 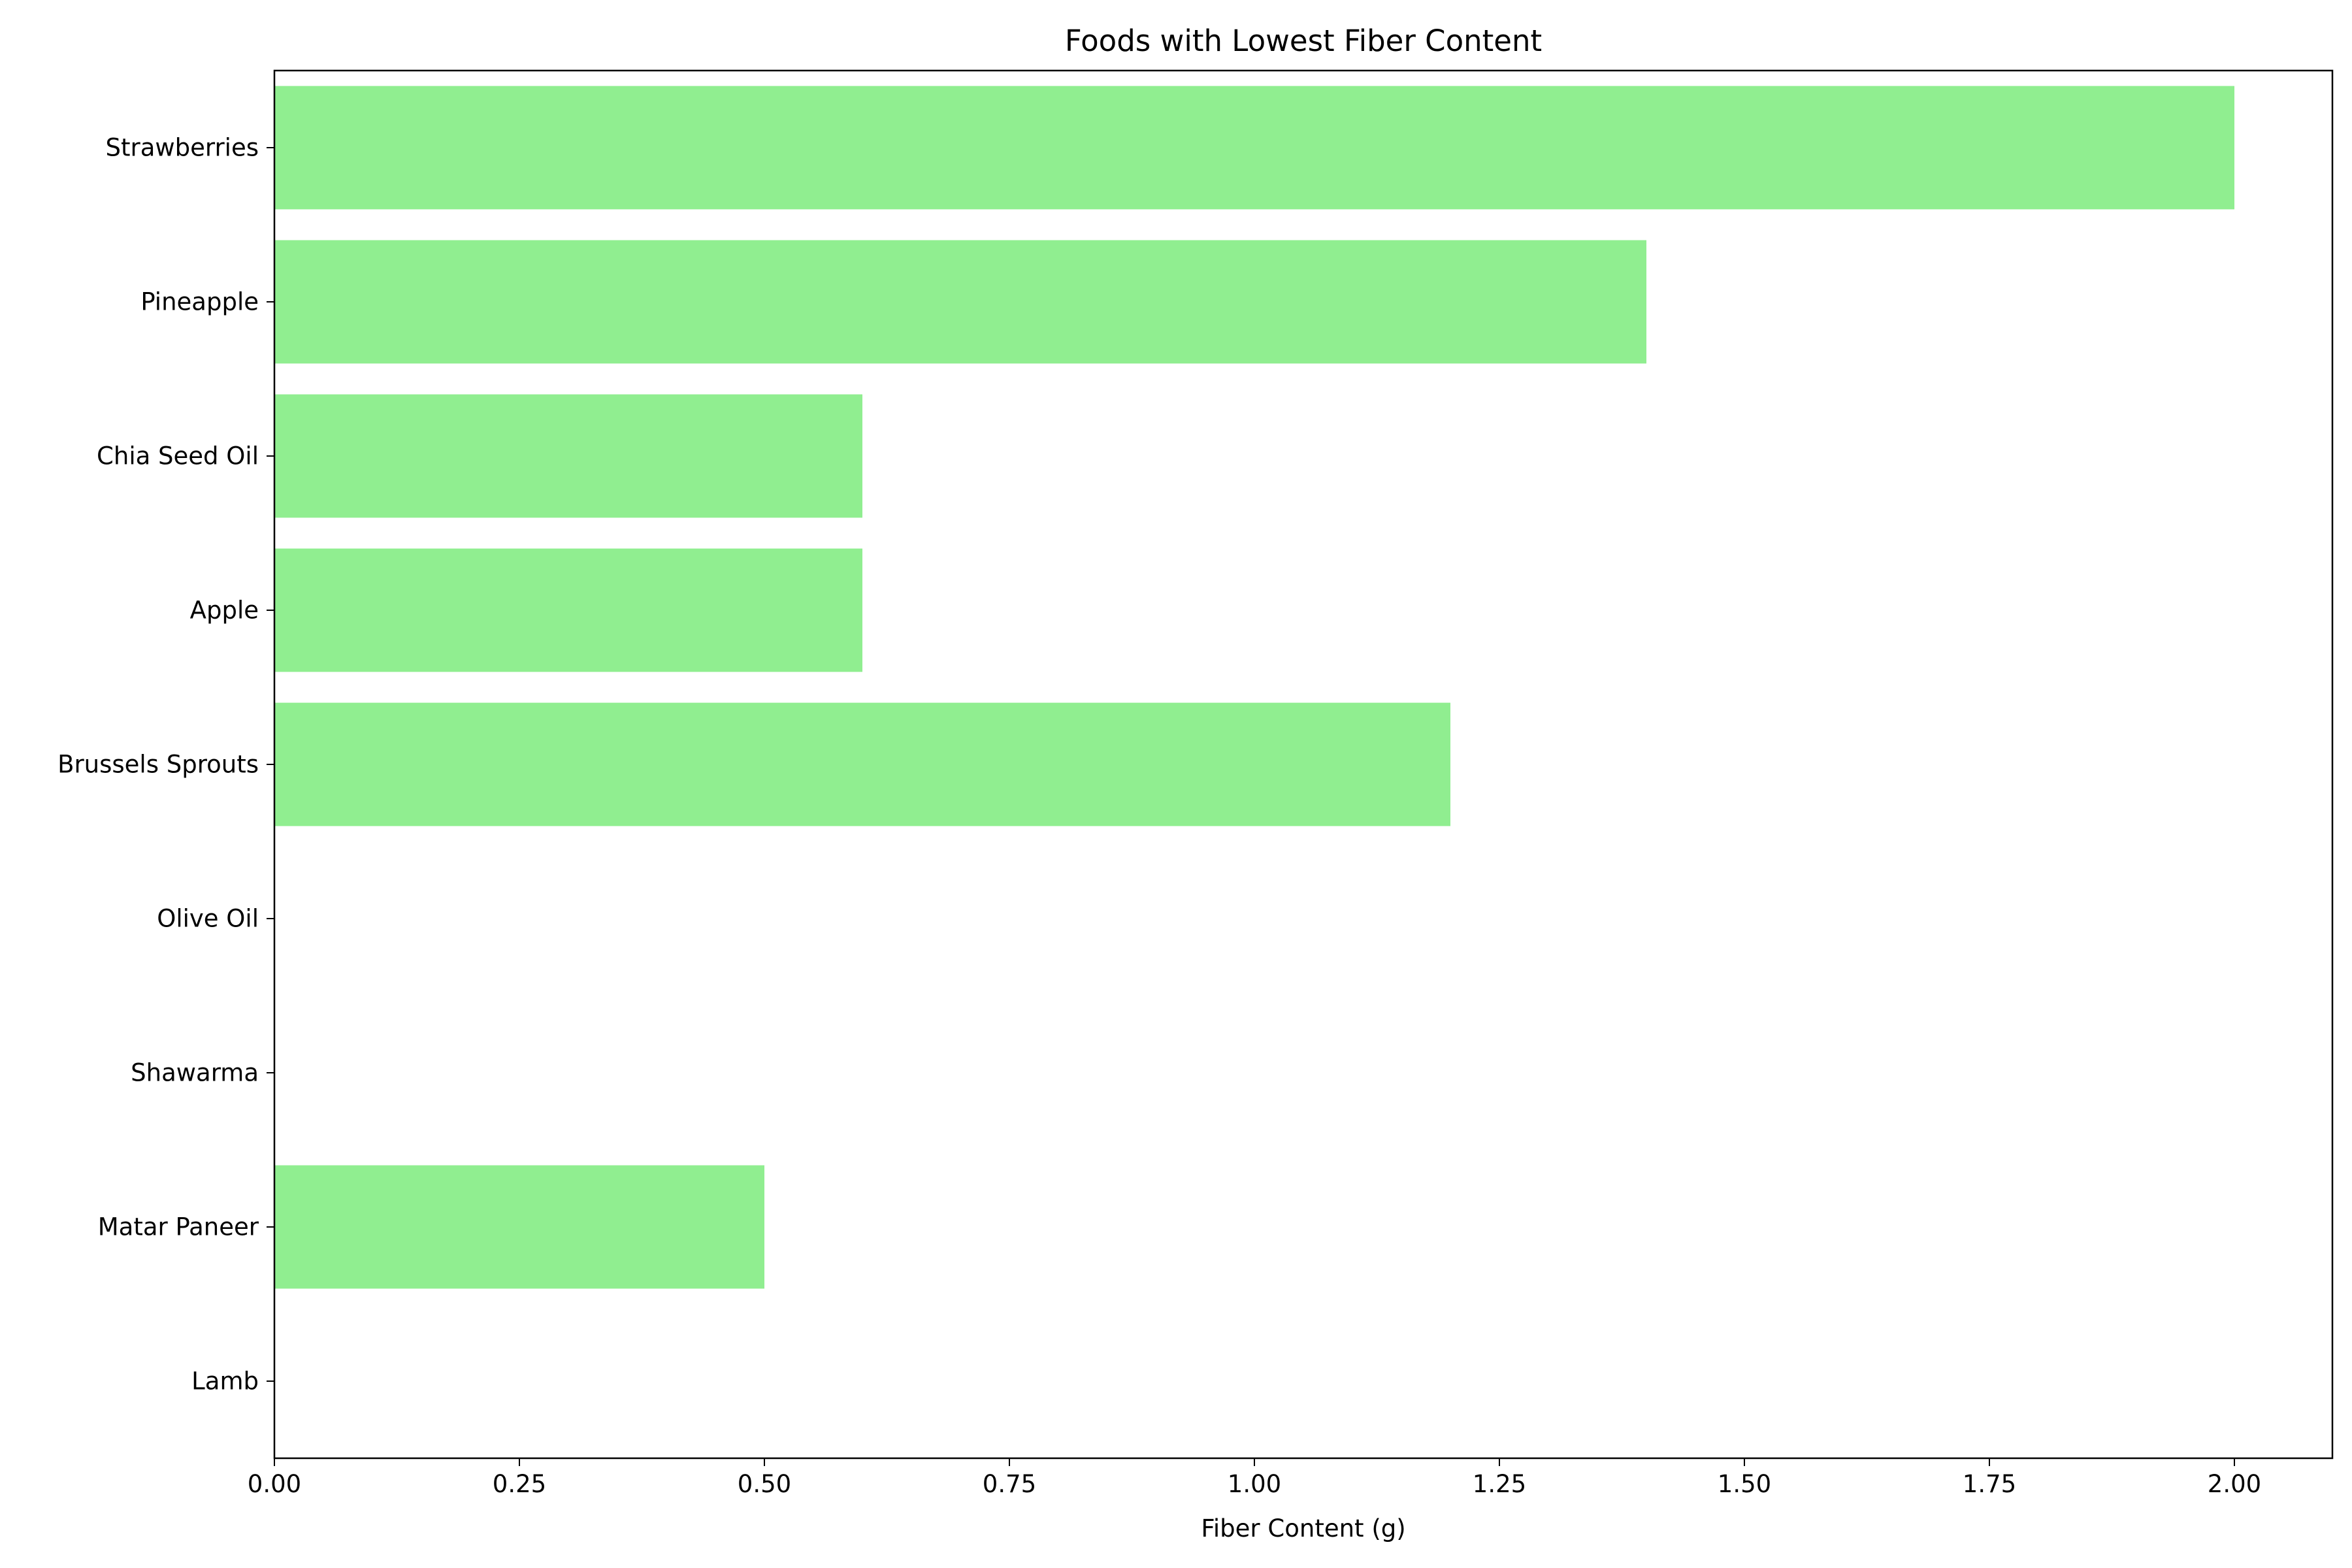 I want to click on y-tick-label: Chia Seed Oil, so click(x=178, y=456).